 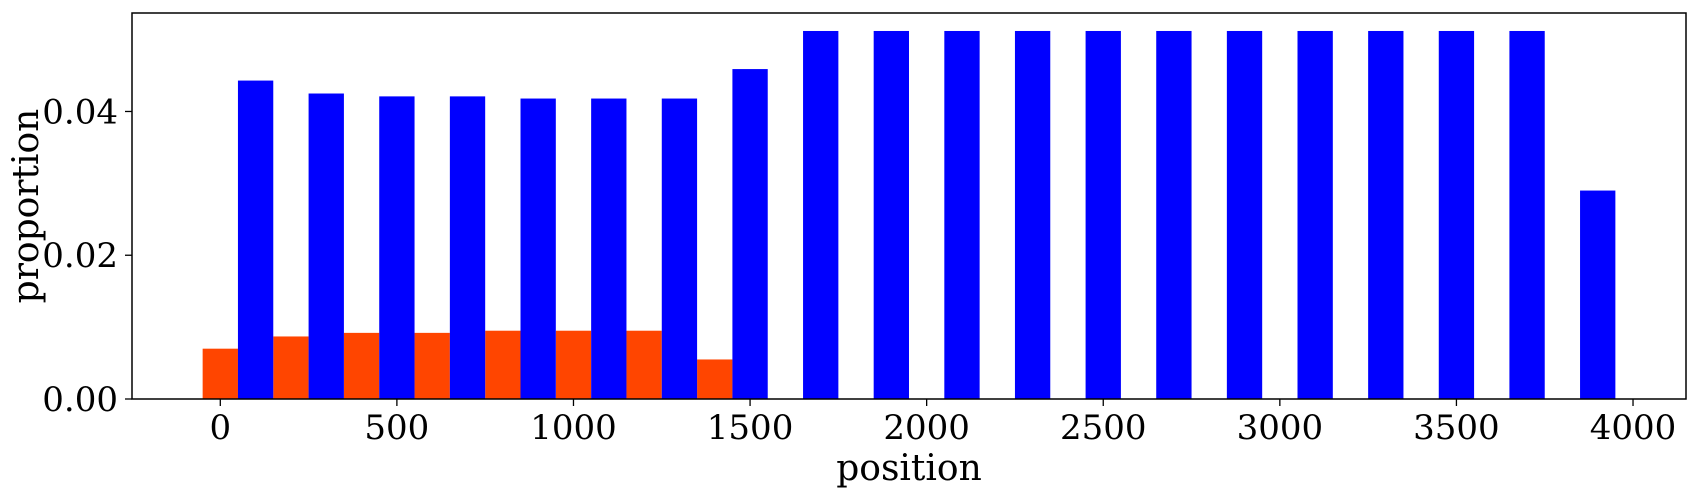 I want to click on y-tick-label: 0.02, so click(x=80, y=256).